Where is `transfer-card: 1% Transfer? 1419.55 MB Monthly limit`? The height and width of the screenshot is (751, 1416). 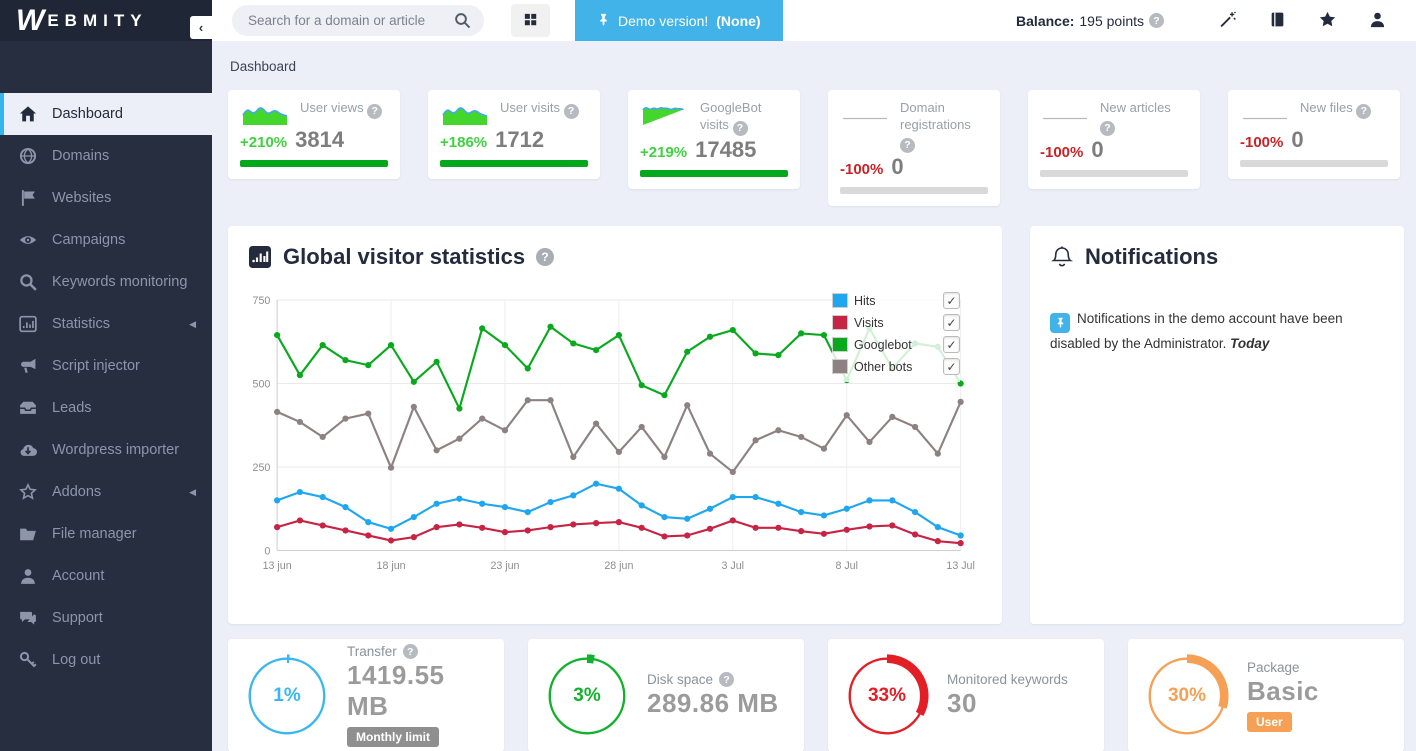
transfer-card: 1% Transfer? 1419.55 MB Monthly limit is located at coordinates (366, 695).